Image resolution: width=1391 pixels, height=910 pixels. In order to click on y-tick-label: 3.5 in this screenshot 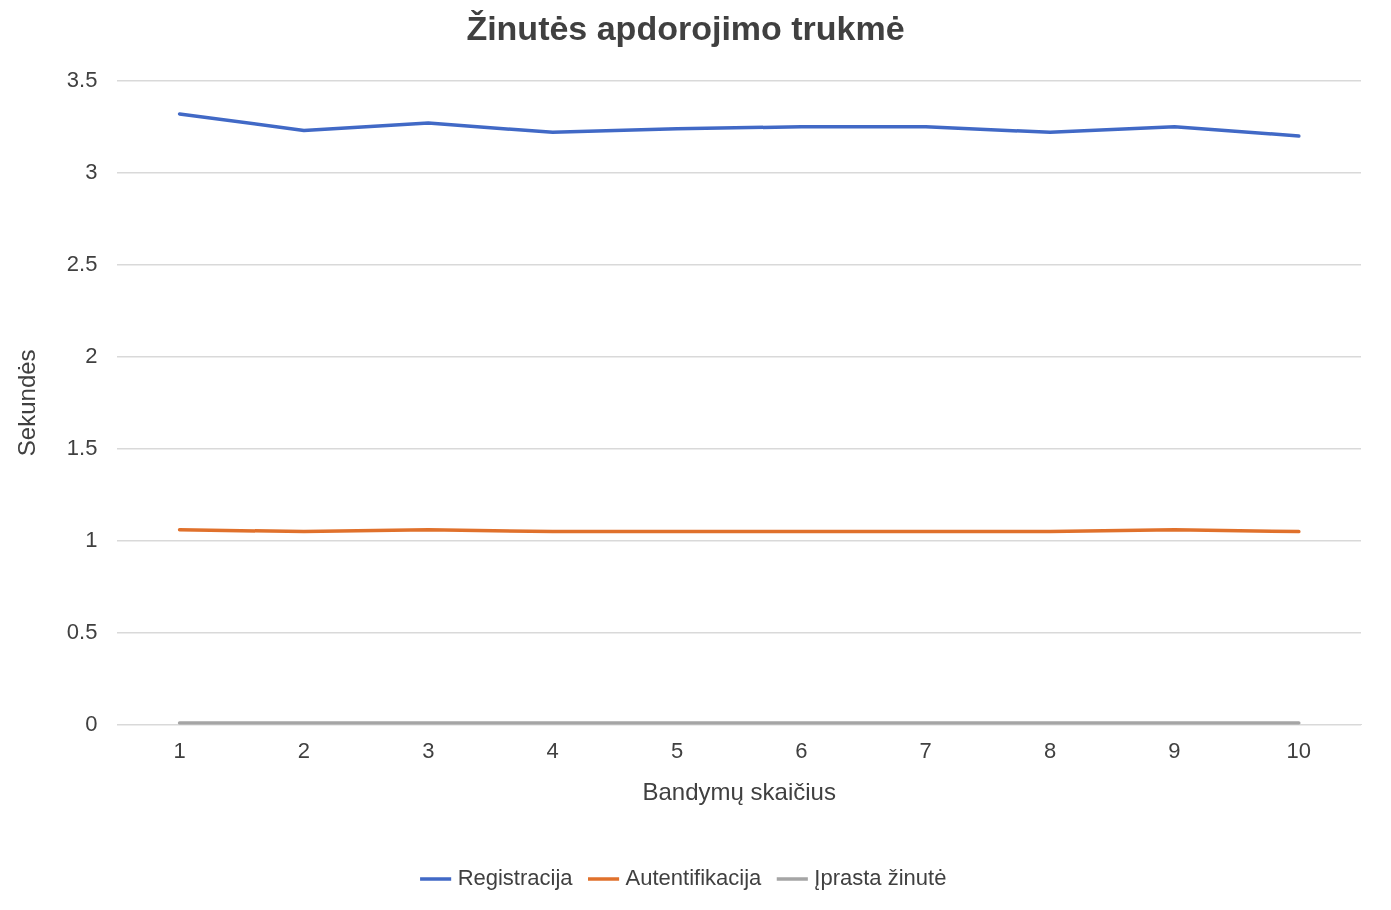, I will do `click(82, 79)`.